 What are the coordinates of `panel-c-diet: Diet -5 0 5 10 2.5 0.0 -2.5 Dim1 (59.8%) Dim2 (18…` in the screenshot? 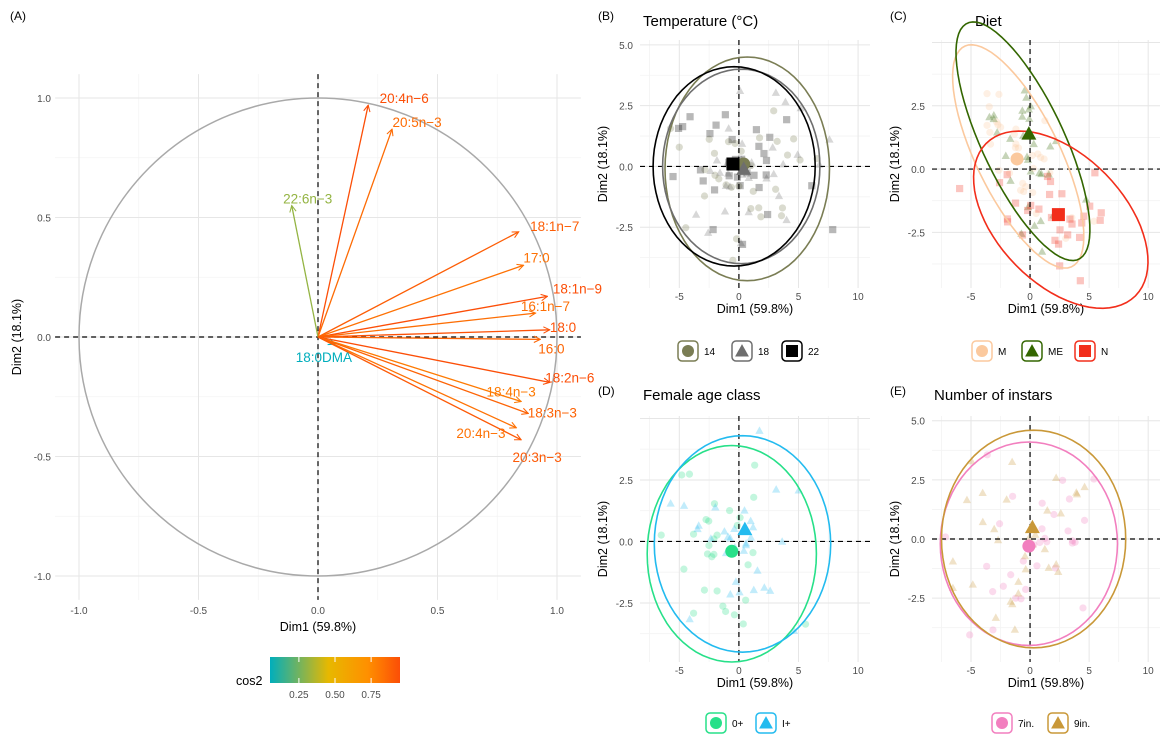 It's located at (1024, 187).